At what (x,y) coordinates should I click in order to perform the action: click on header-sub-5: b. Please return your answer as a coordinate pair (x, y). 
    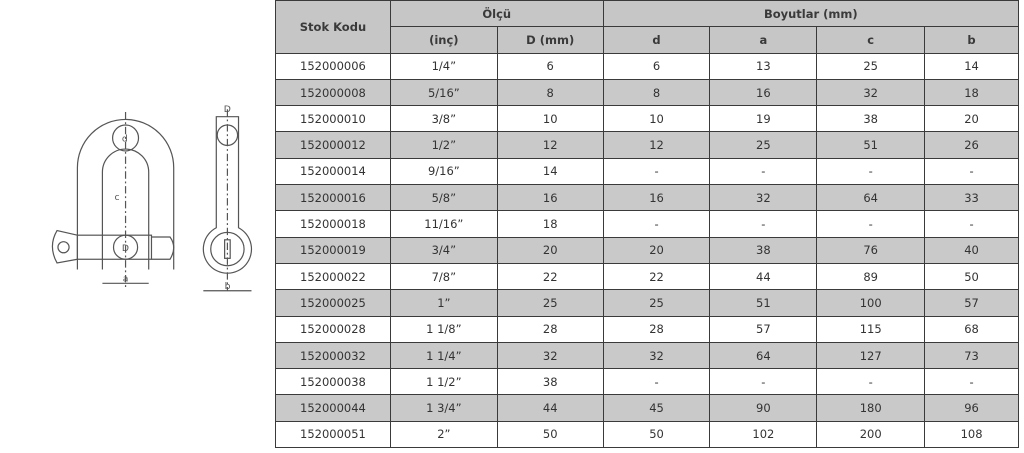
    Looking at the image, I should click on (971, 40).